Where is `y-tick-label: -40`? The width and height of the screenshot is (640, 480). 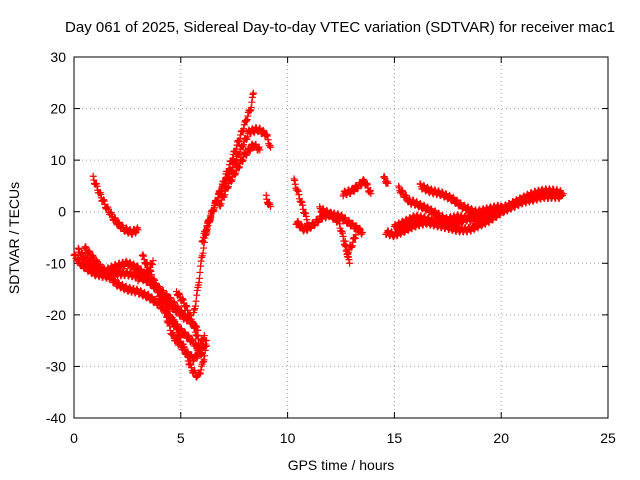 y-tick-label: -40 is located at coordinates (56, 418).